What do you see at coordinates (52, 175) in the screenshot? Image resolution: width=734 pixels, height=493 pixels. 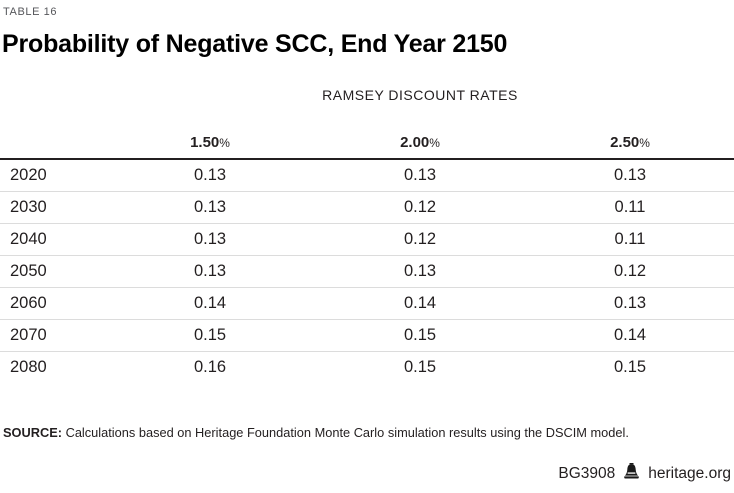 I see `row-year: 2020` at bounding box center [52, 175].